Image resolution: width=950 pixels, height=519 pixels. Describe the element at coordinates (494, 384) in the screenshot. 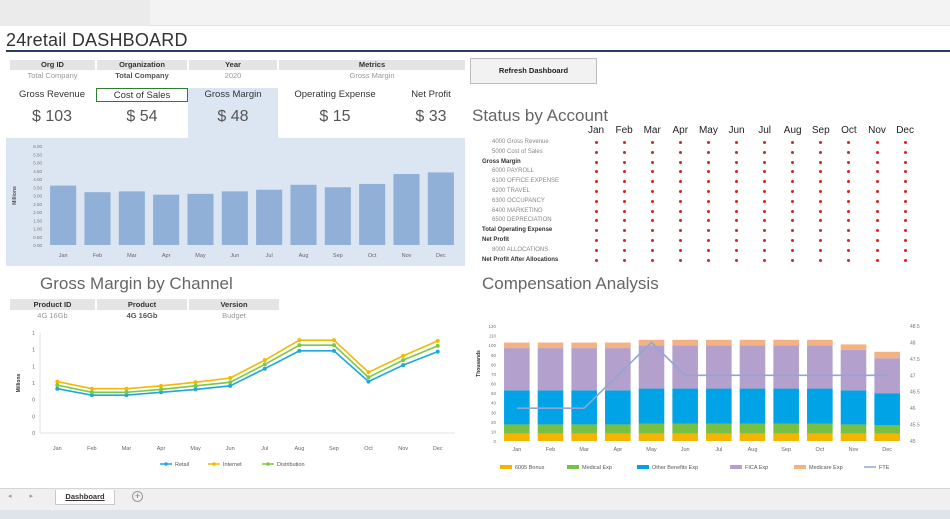

I see `y-tick-label: 60` at that location.